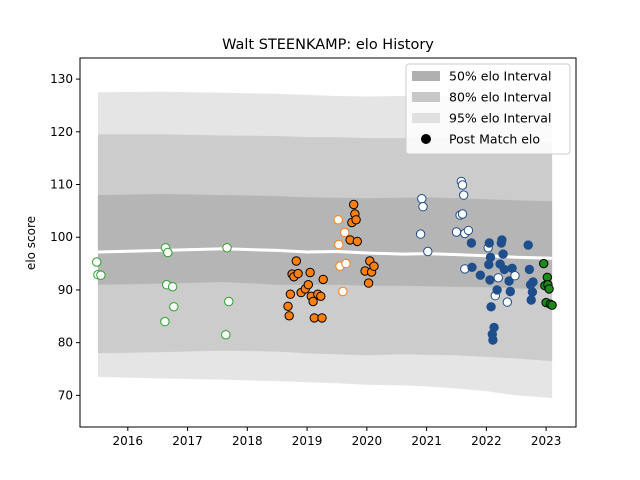 This screenshot has height=480, width=640. Describe the element at coordinates (31, 243) in the screenshot. I see `y-axis-label: elo score` at that location.